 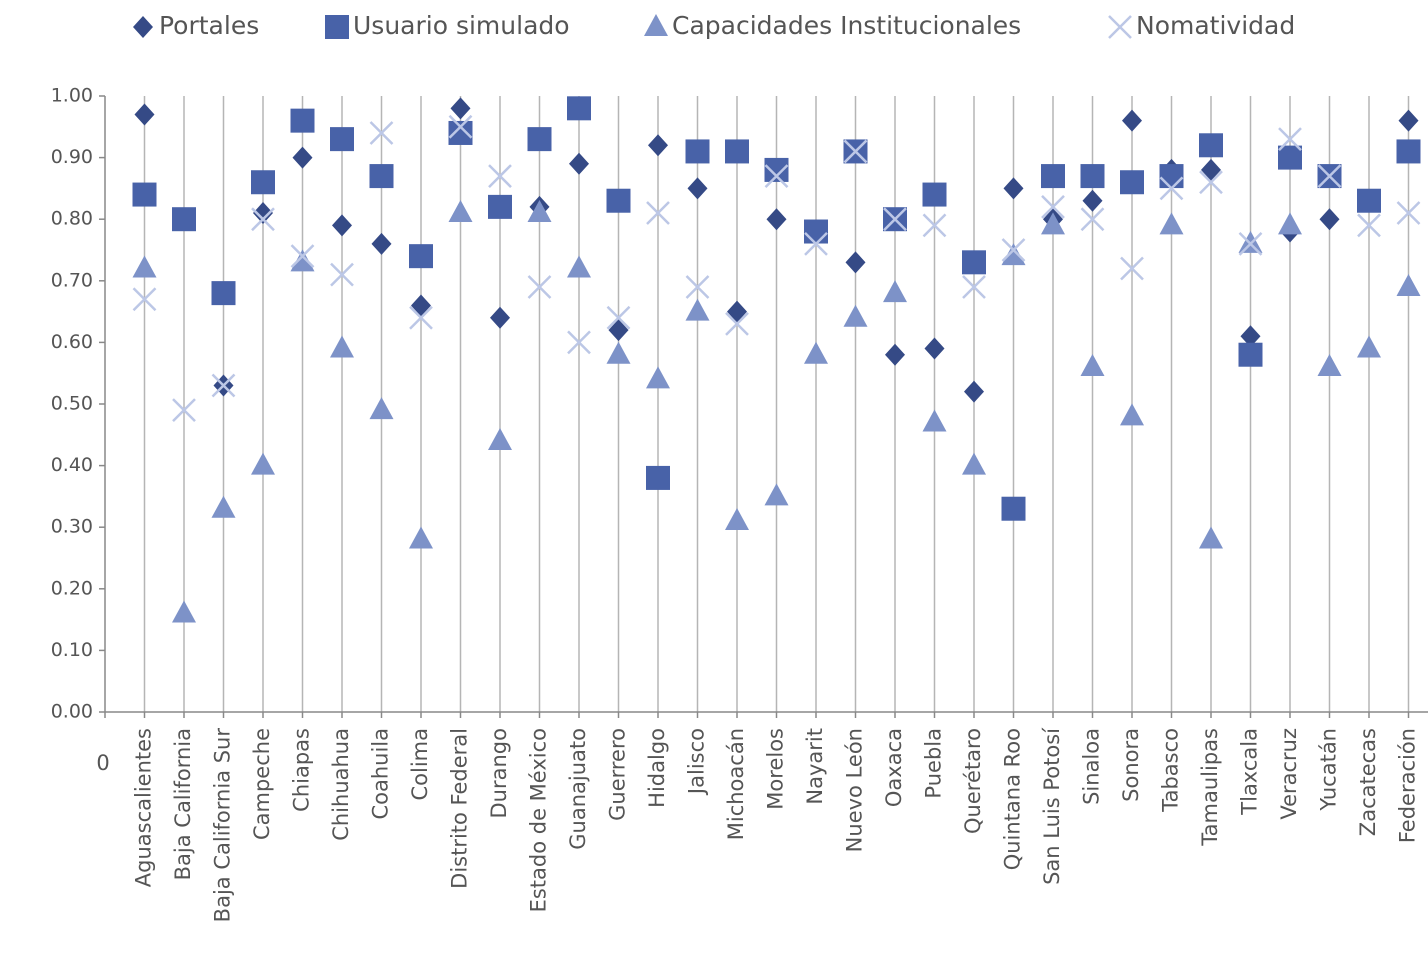 I want to click on y-tick-label: 0.00, so click(x=72, y=712).